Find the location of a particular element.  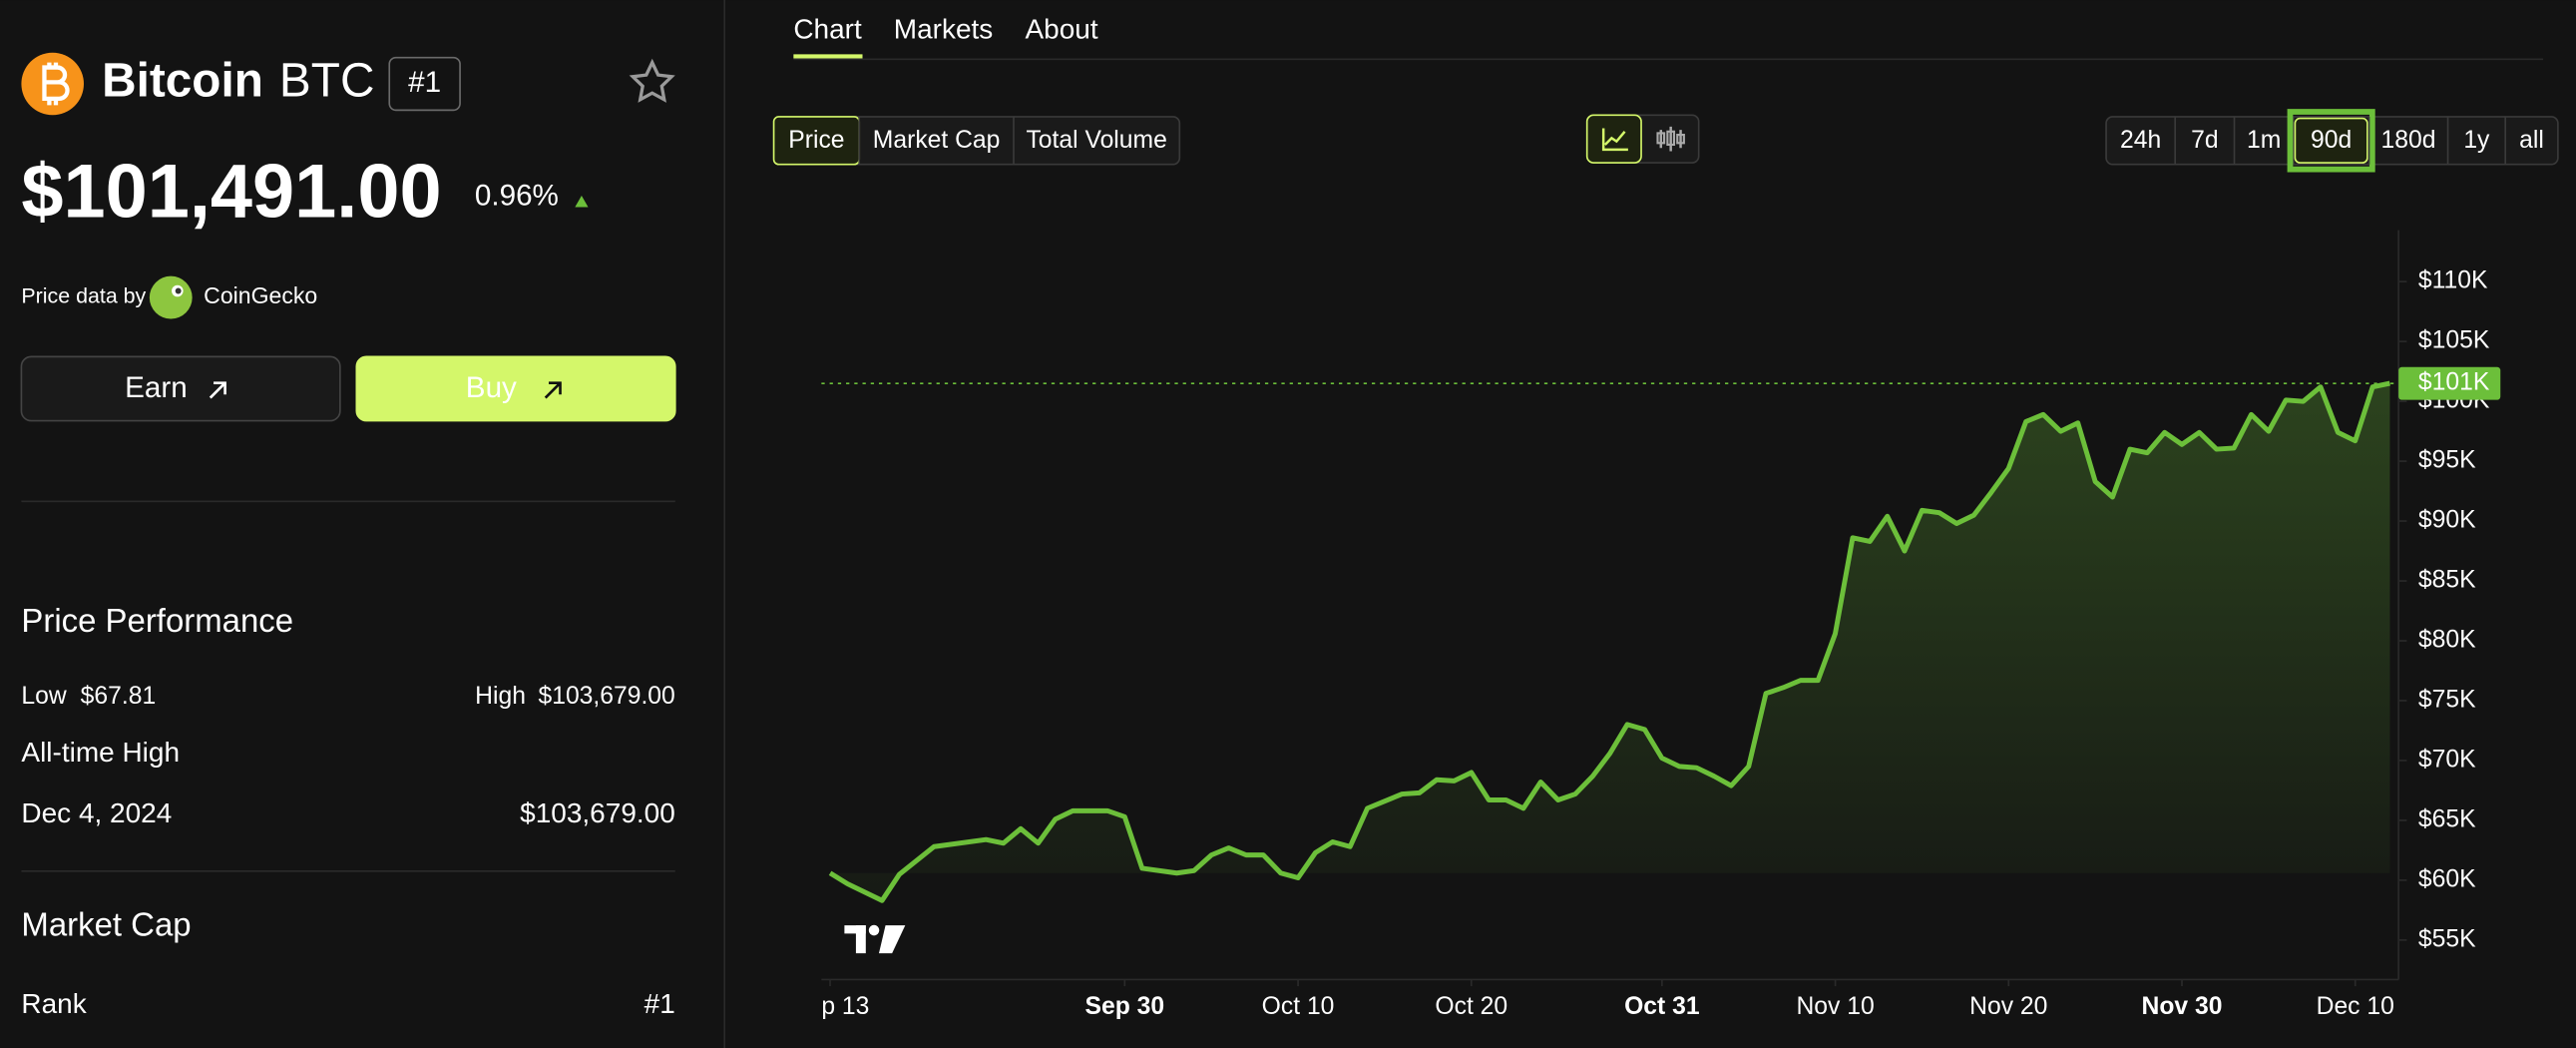

x-tick-label: Nov 20 is located at coordinates (2008, 1007).